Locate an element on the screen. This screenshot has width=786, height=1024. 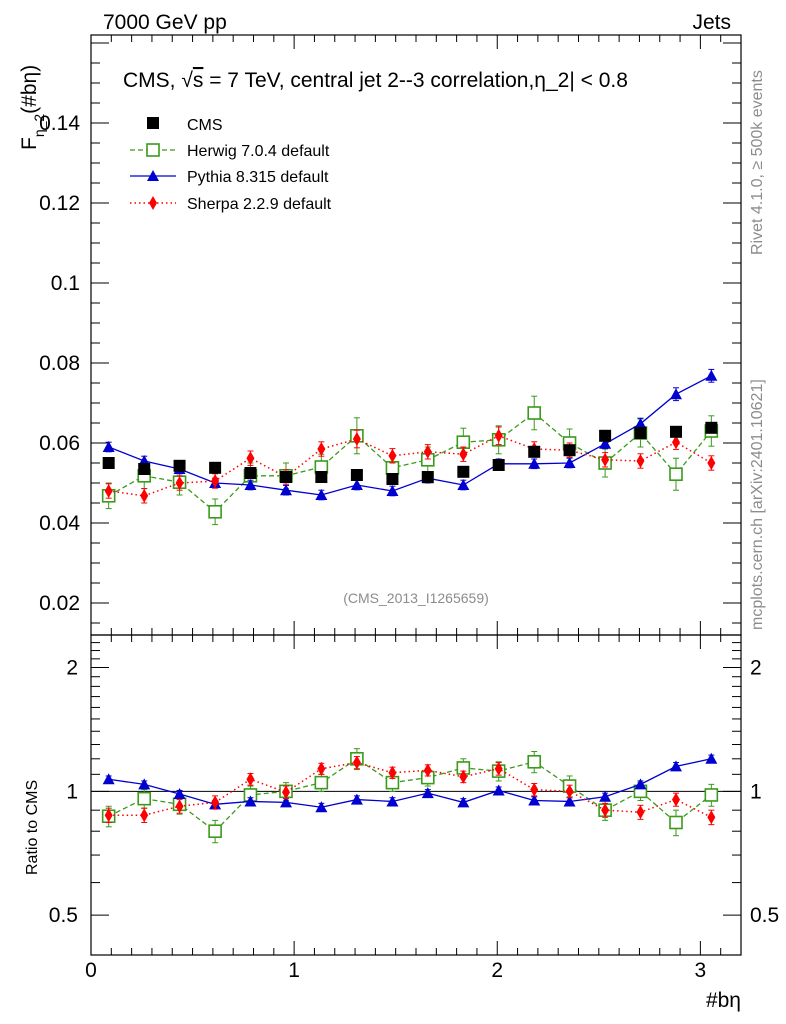
y-axis-label: Fη_2(#bη) is located at coordinates (32, 107).